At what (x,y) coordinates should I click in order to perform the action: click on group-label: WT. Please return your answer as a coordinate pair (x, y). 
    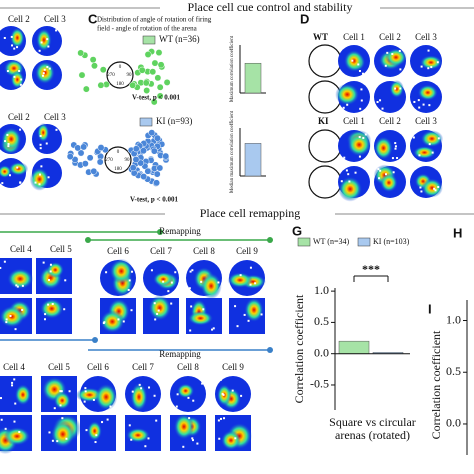
    Looking at the image, I should click on (320, 37).